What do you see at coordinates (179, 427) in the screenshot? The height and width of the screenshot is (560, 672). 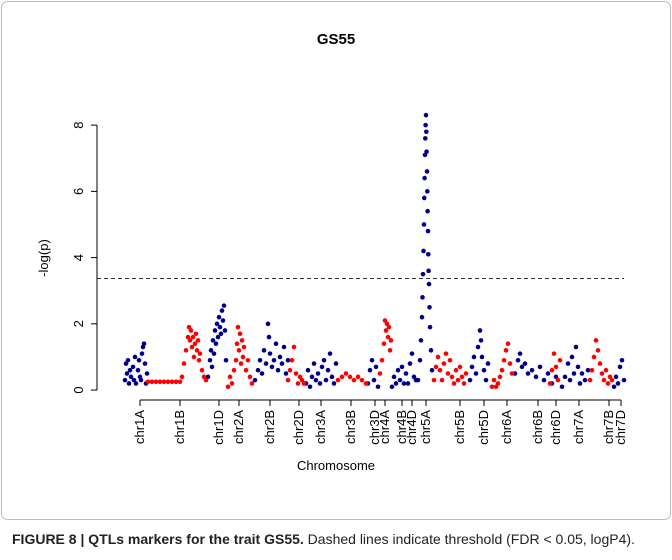 I see `x-tick-label: chr1B` at bounding box center [179, 427].